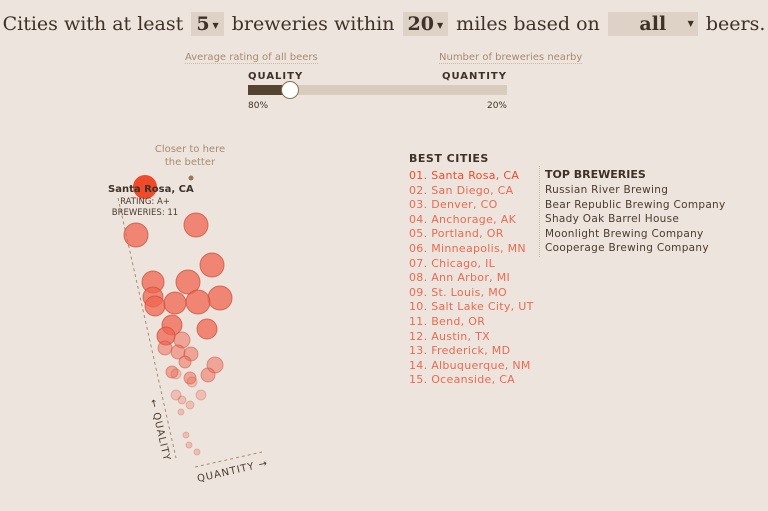 The image size is (768, 511). What do you see at coordinates (145, 213) in the screenshot?
I see `highlight-breweries: BREWERIES: 11` at bounding box center [145, 213].